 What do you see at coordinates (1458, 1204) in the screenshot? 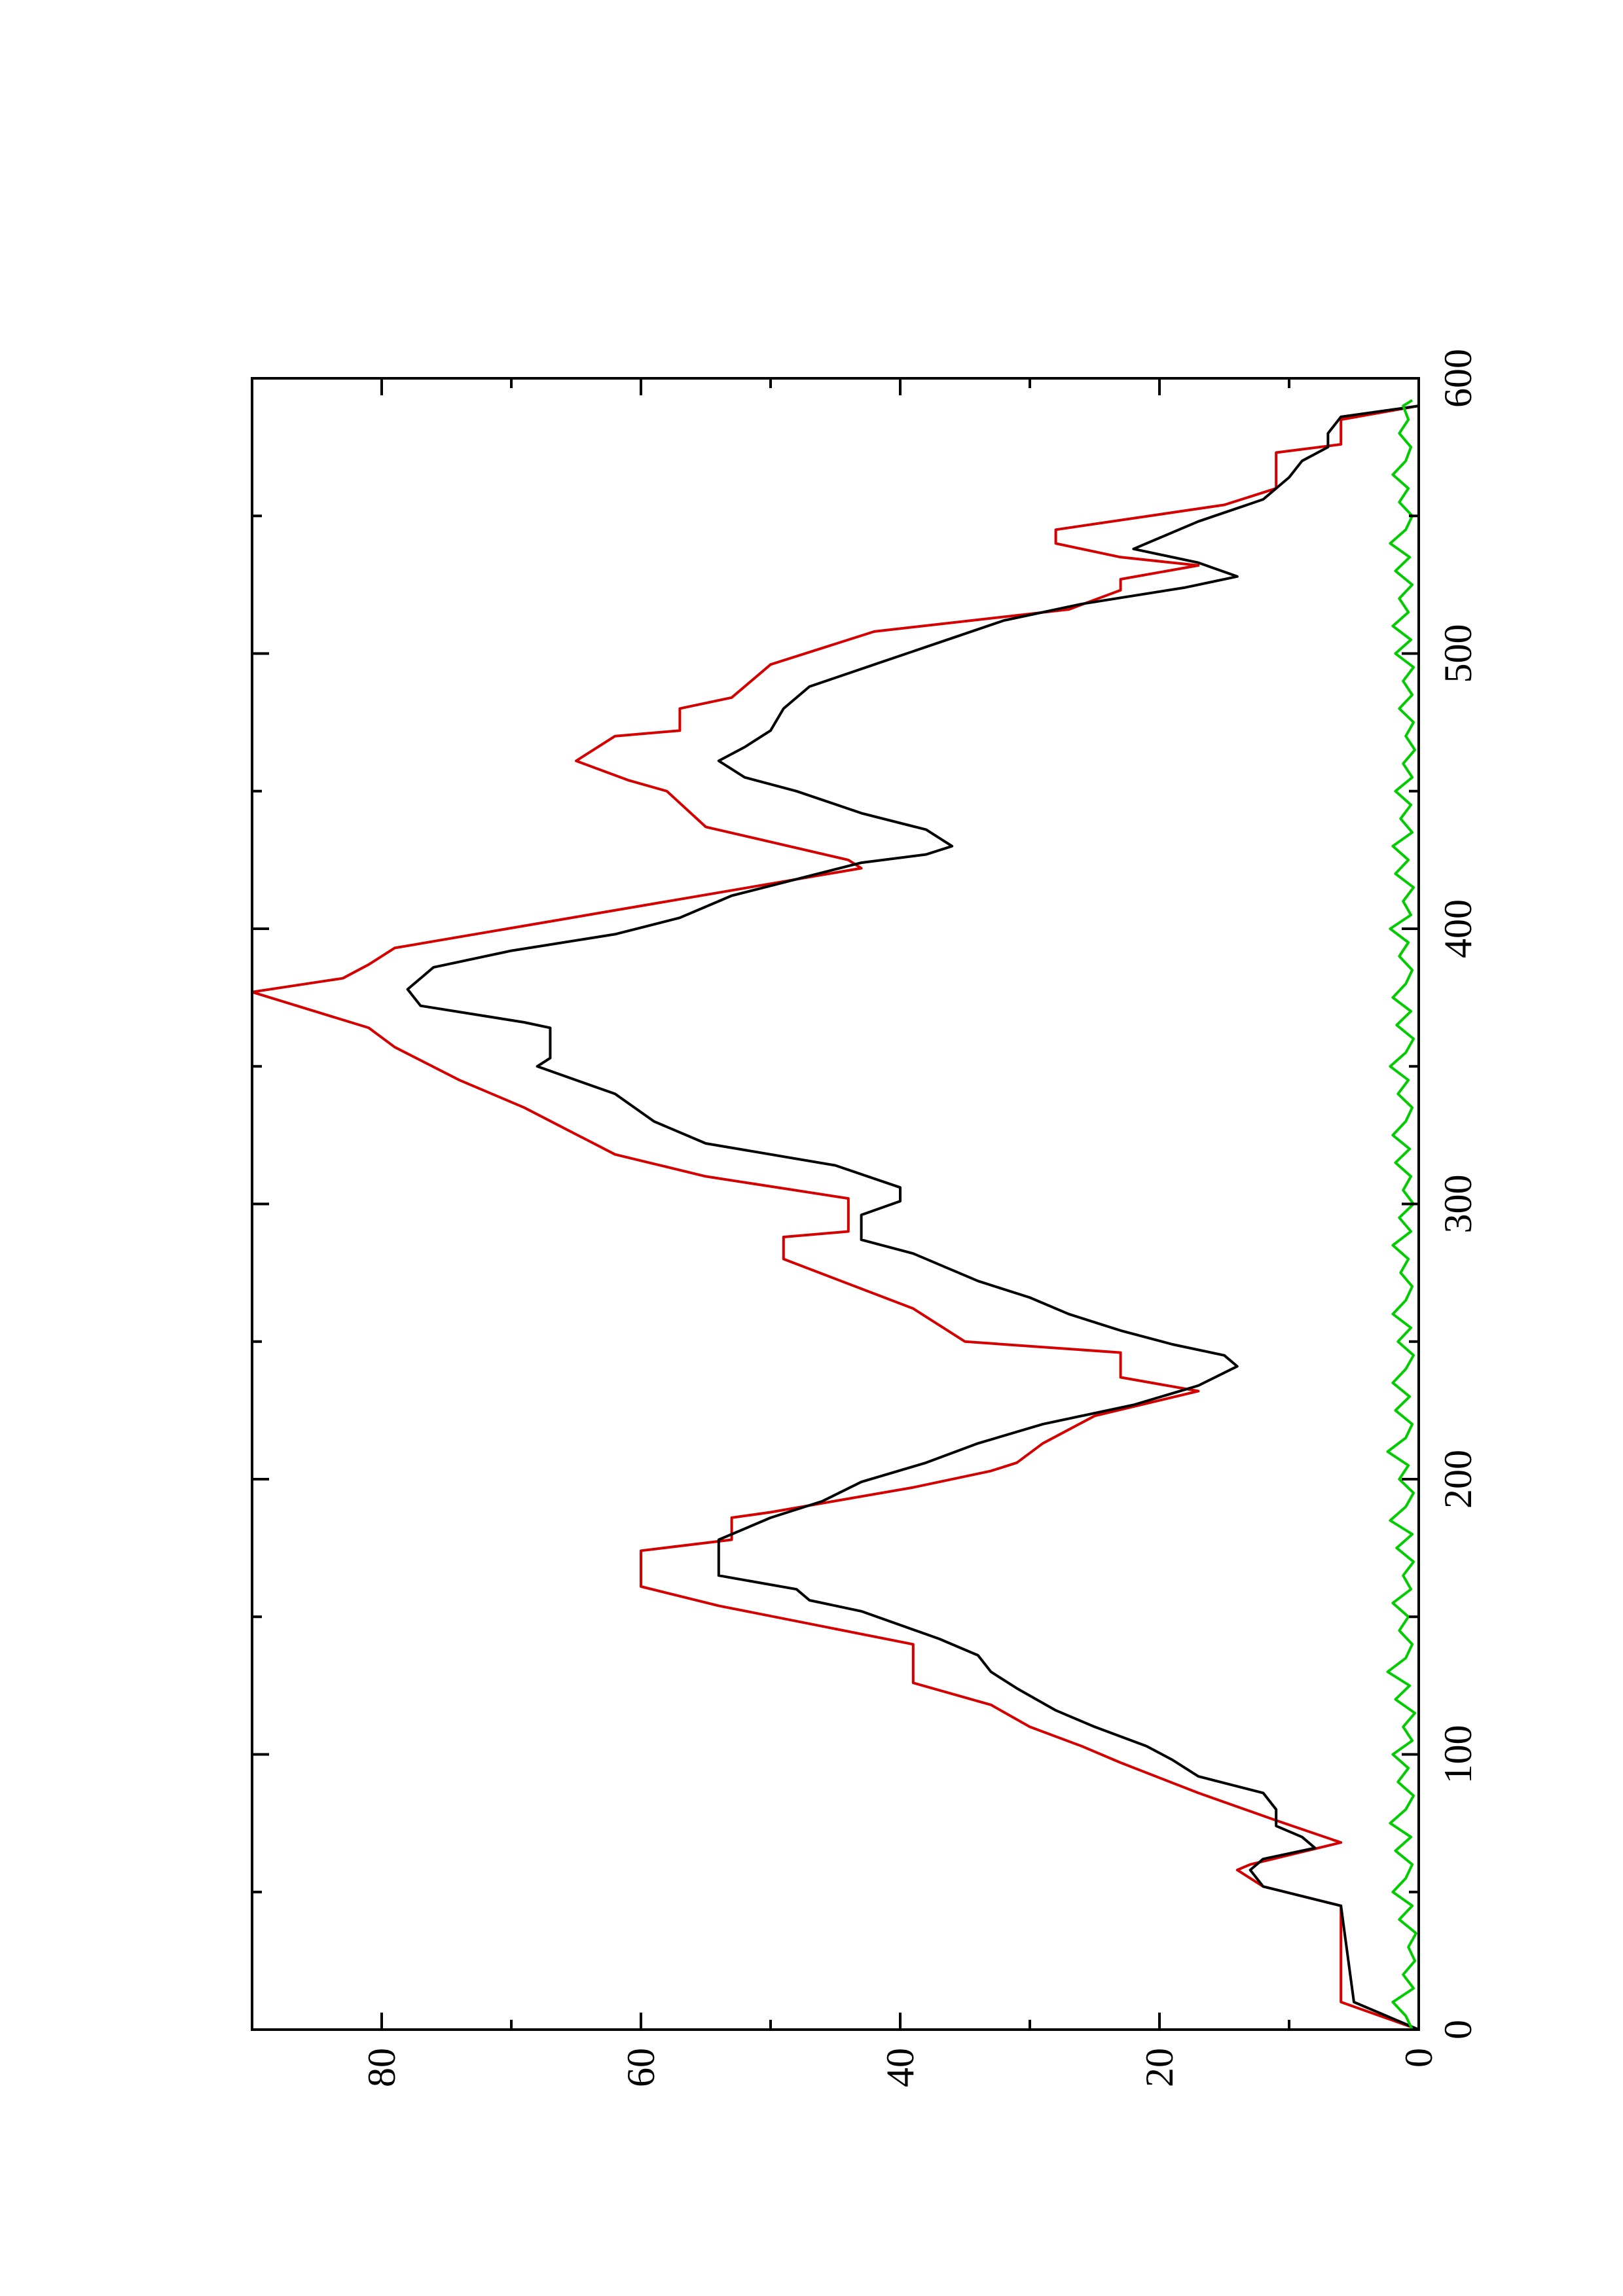
I see `x-tick-label: 300` at bounding box center [1458, 1204].